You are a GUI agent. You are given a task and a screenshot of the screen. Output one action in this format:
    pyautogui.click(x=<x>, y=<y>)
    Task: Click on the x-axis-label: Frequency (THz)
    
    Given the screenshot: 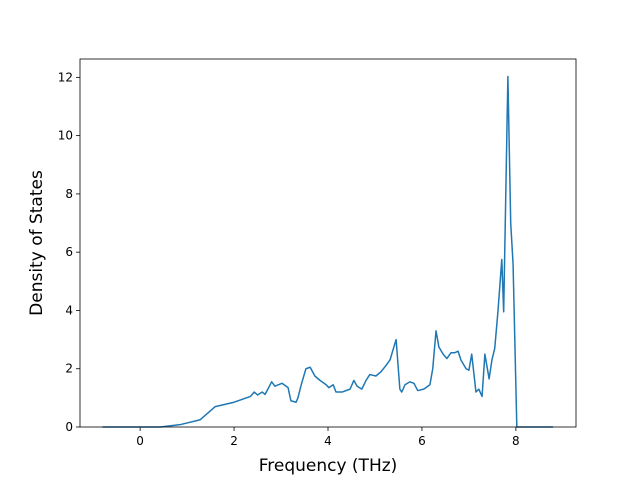 What is the action you would take?
    pyautogui.click(x=328, y=466)
    